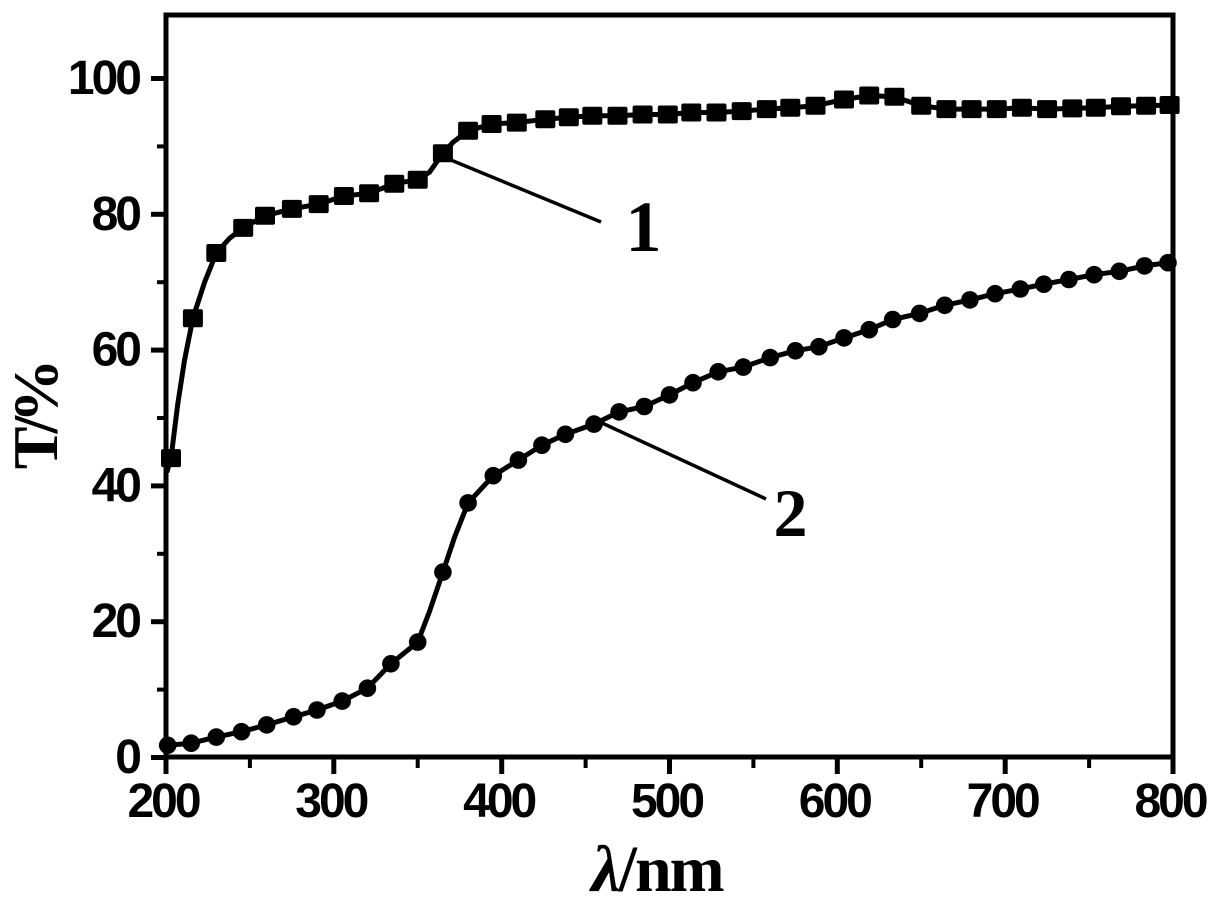  I want to click on svg-text: 300, so click(331, 801).